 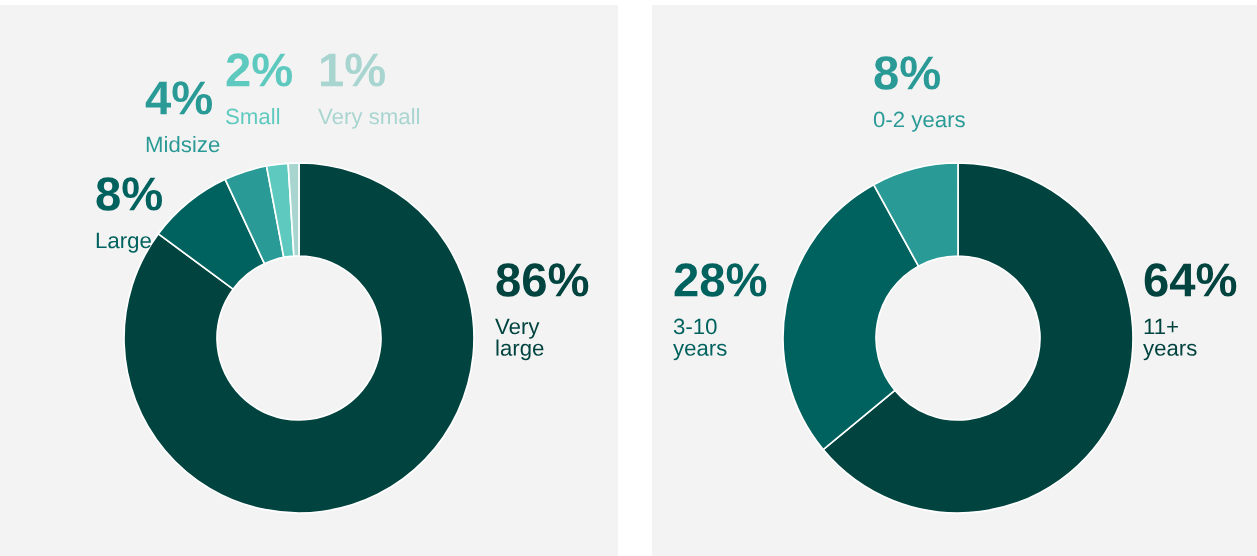 What do you see at coordinates (519, 339) in the screenshot?
I see `slice-label: Very large` at bounding box center [519, 339].